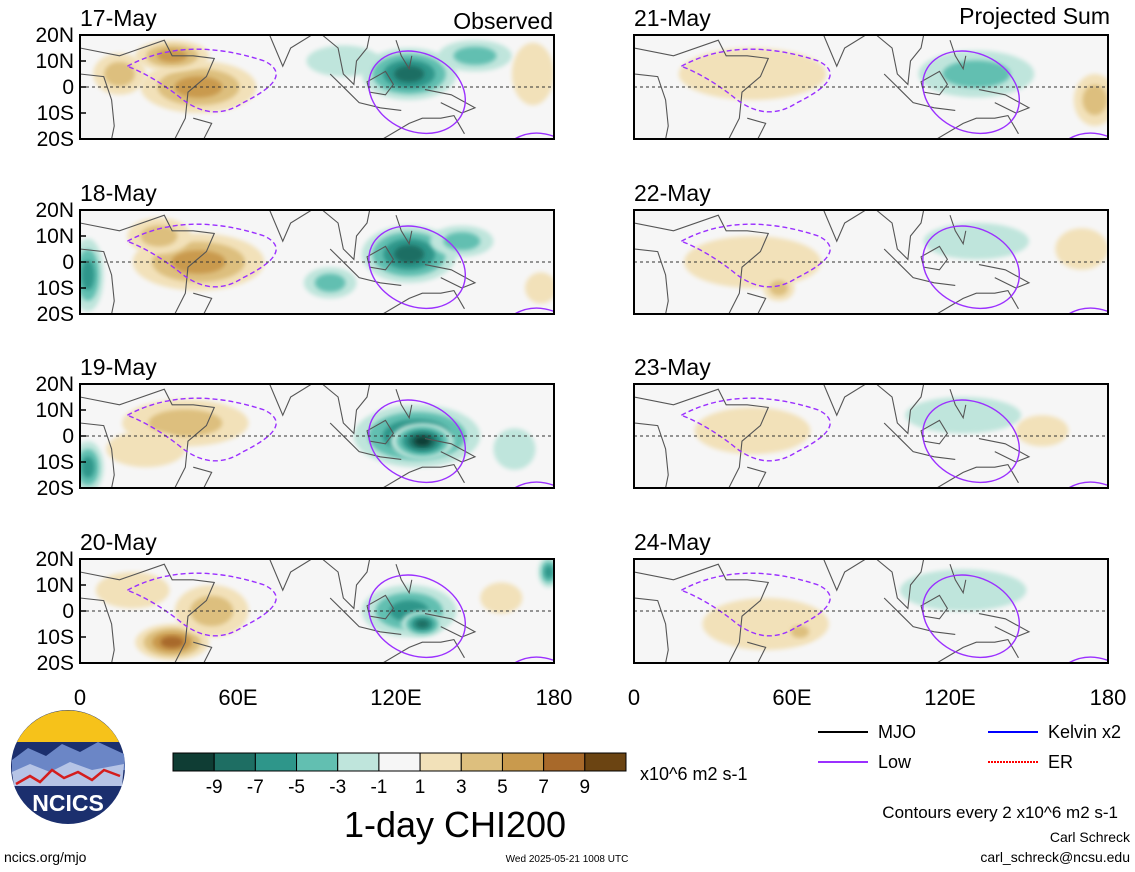 The width and height of the screenshot is (1135, 872). What do you see at coordinates (118, 367) in the screenshot?
I see `panel-date: 19-May` at bounding box center [118, 367].